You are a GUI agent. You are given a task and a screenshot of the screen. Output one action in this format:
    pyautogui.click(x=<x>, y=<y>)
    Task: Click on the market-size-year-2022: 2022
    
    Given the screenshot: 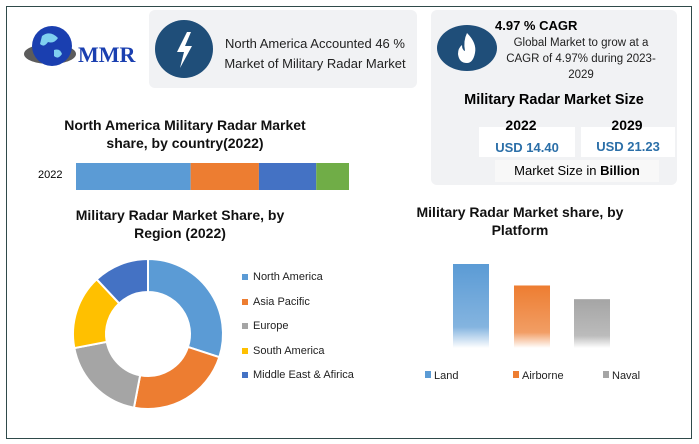 What is the action you would take?
    pyautogui.click(x=521, y=125)
    